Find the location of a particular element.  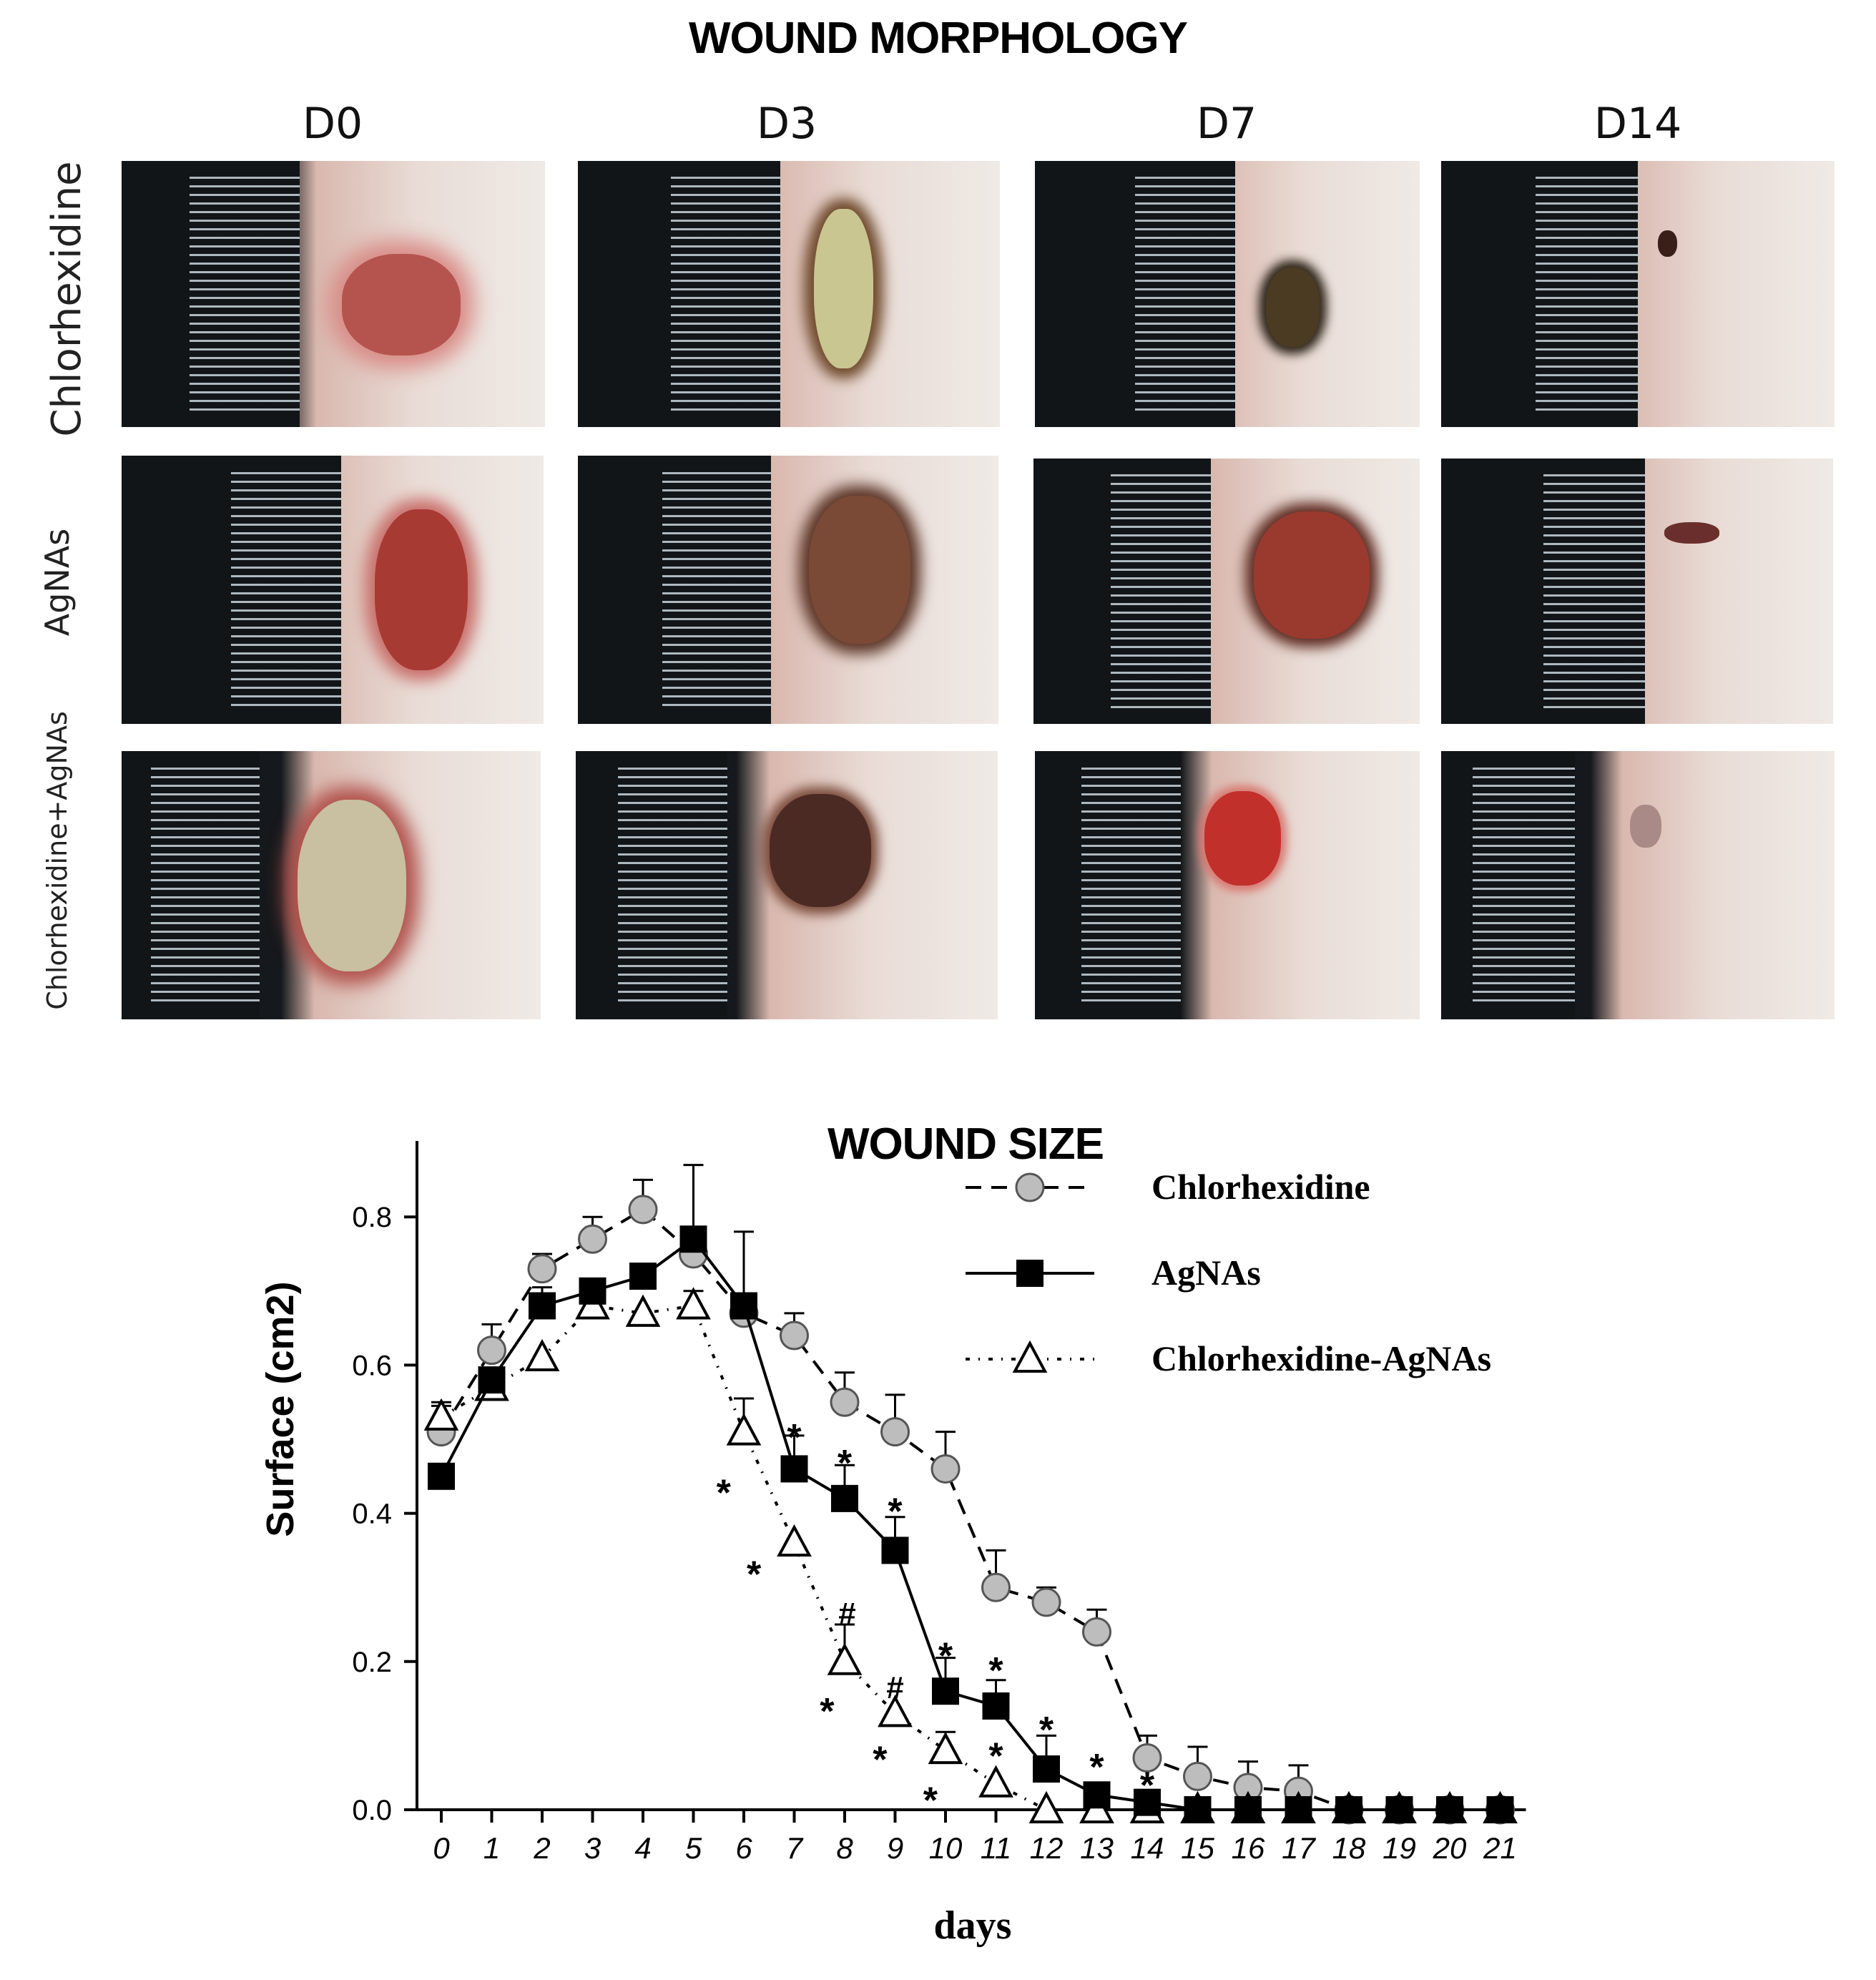

photo-agnas-d14 is located at coordinates (1637, 591).